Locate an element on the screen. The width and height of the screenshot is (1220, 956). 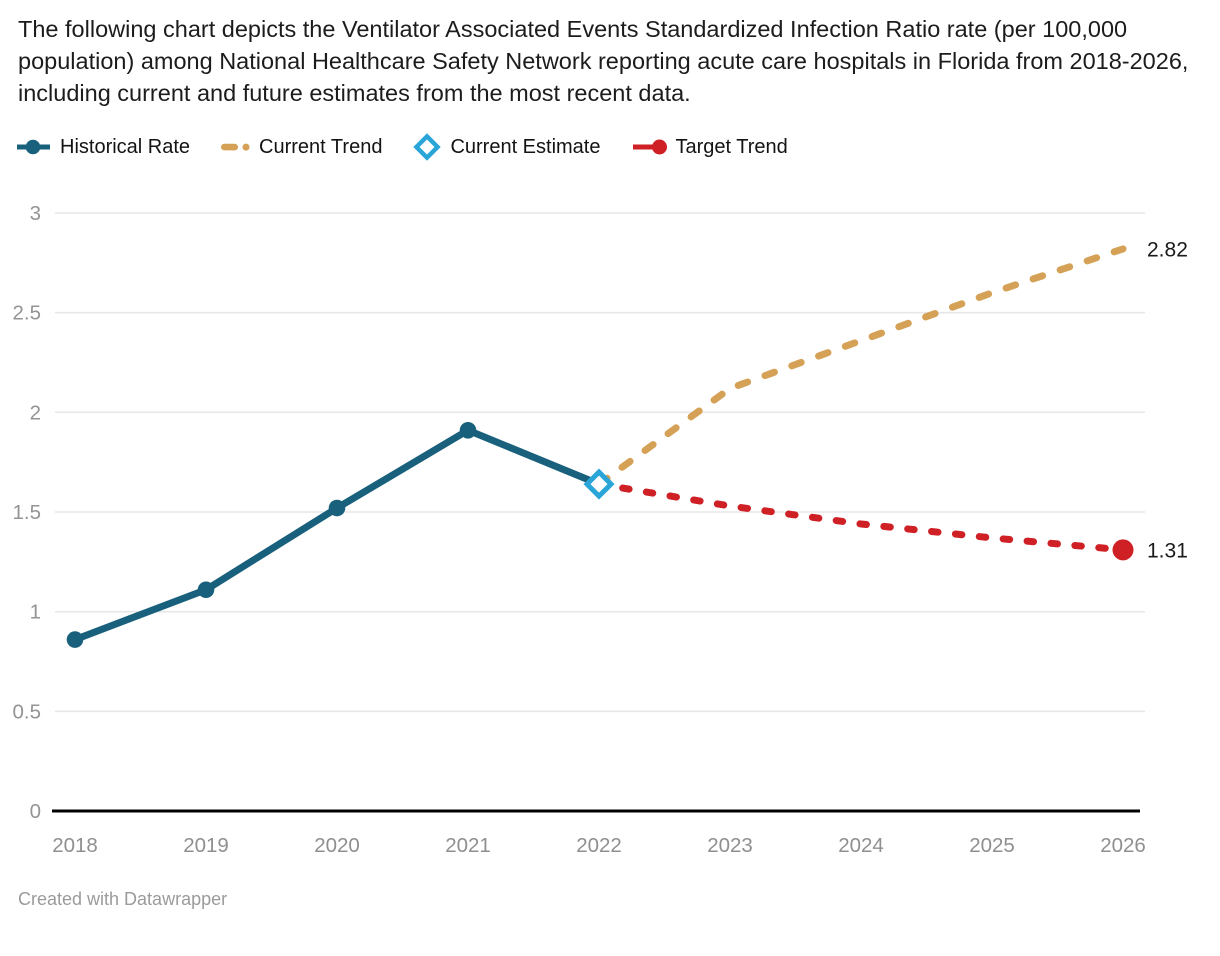
historical-point-2021 is located at coordinates (468, 430).